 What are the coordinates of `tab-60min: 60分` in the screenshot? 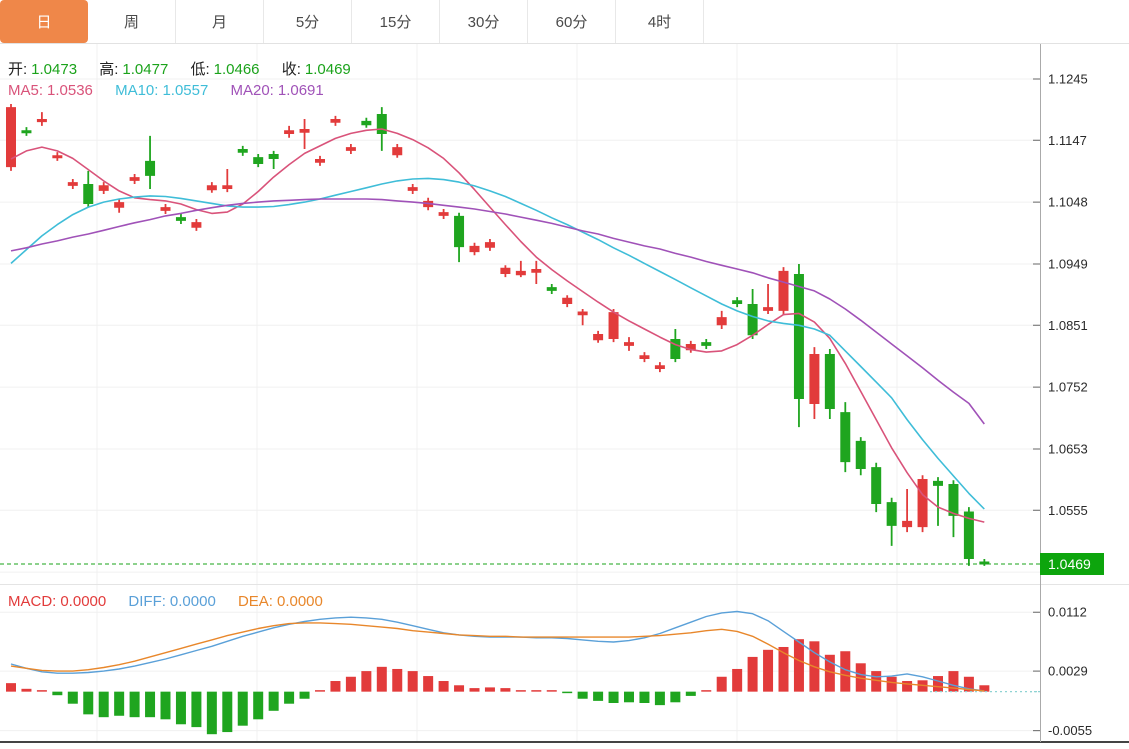 It's located at (572, 21).